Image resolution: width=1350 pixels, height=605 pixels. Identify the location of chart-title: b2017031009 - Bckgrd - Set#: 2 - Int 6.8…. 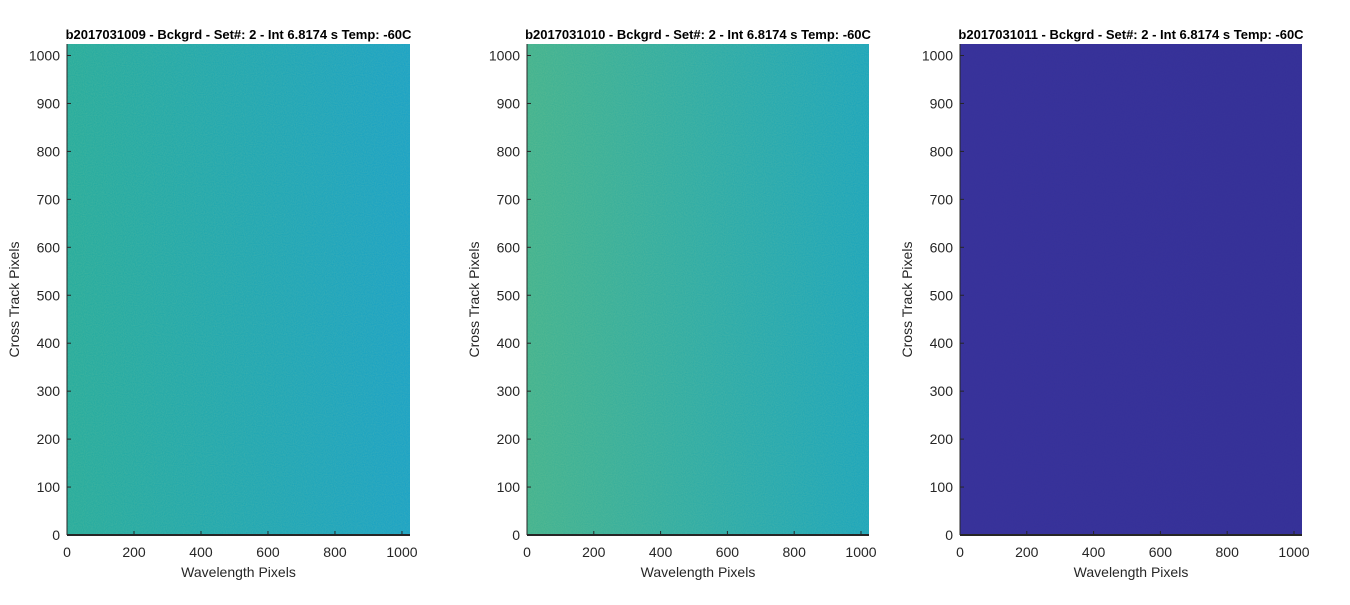
(239, 34).